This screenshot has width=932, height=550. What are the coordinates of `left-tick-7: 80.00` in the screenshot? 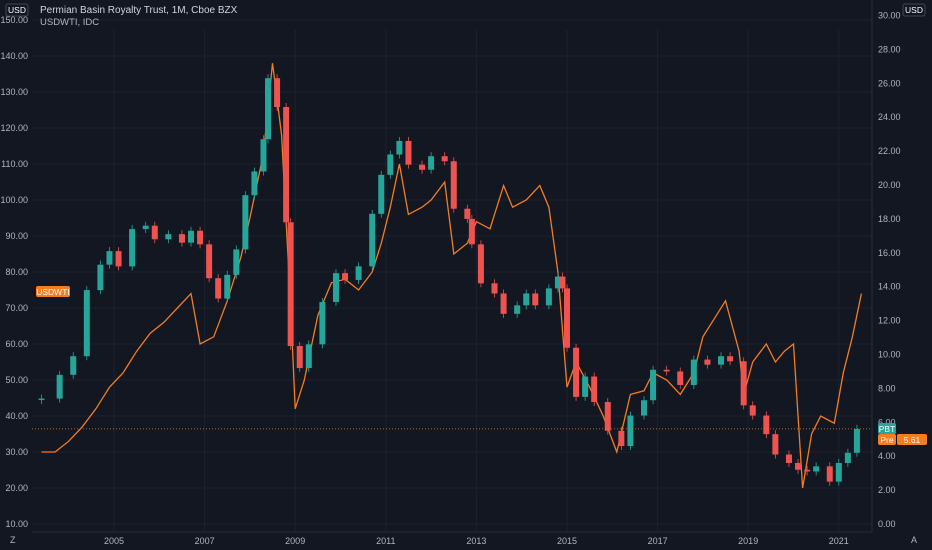 It's located at (16, 272).